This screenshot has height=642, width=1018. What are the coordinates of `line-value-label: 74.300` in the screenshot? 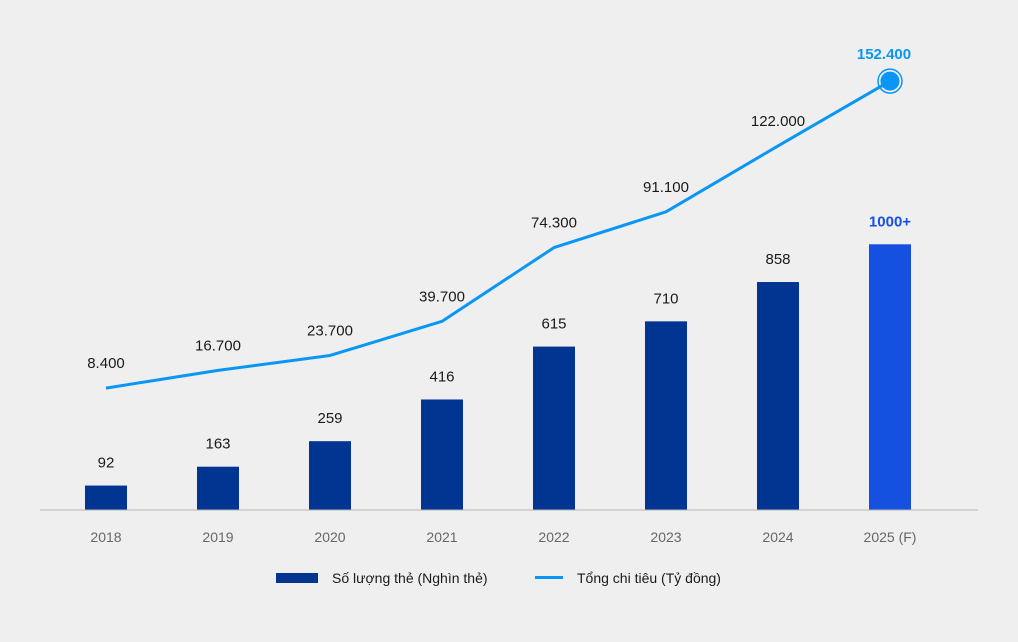 It's located at (554, 223).